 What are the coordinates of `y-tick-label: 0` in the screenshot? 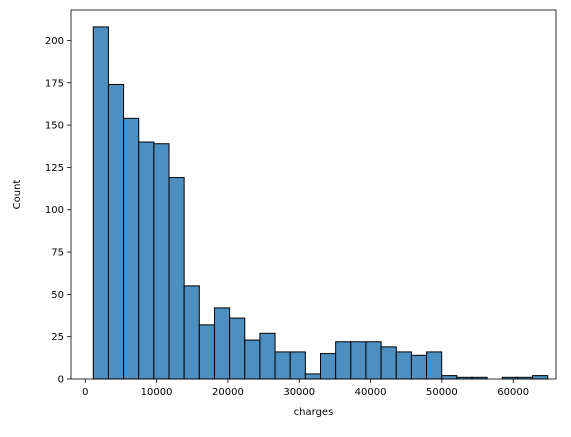 It's located at (61, 380).